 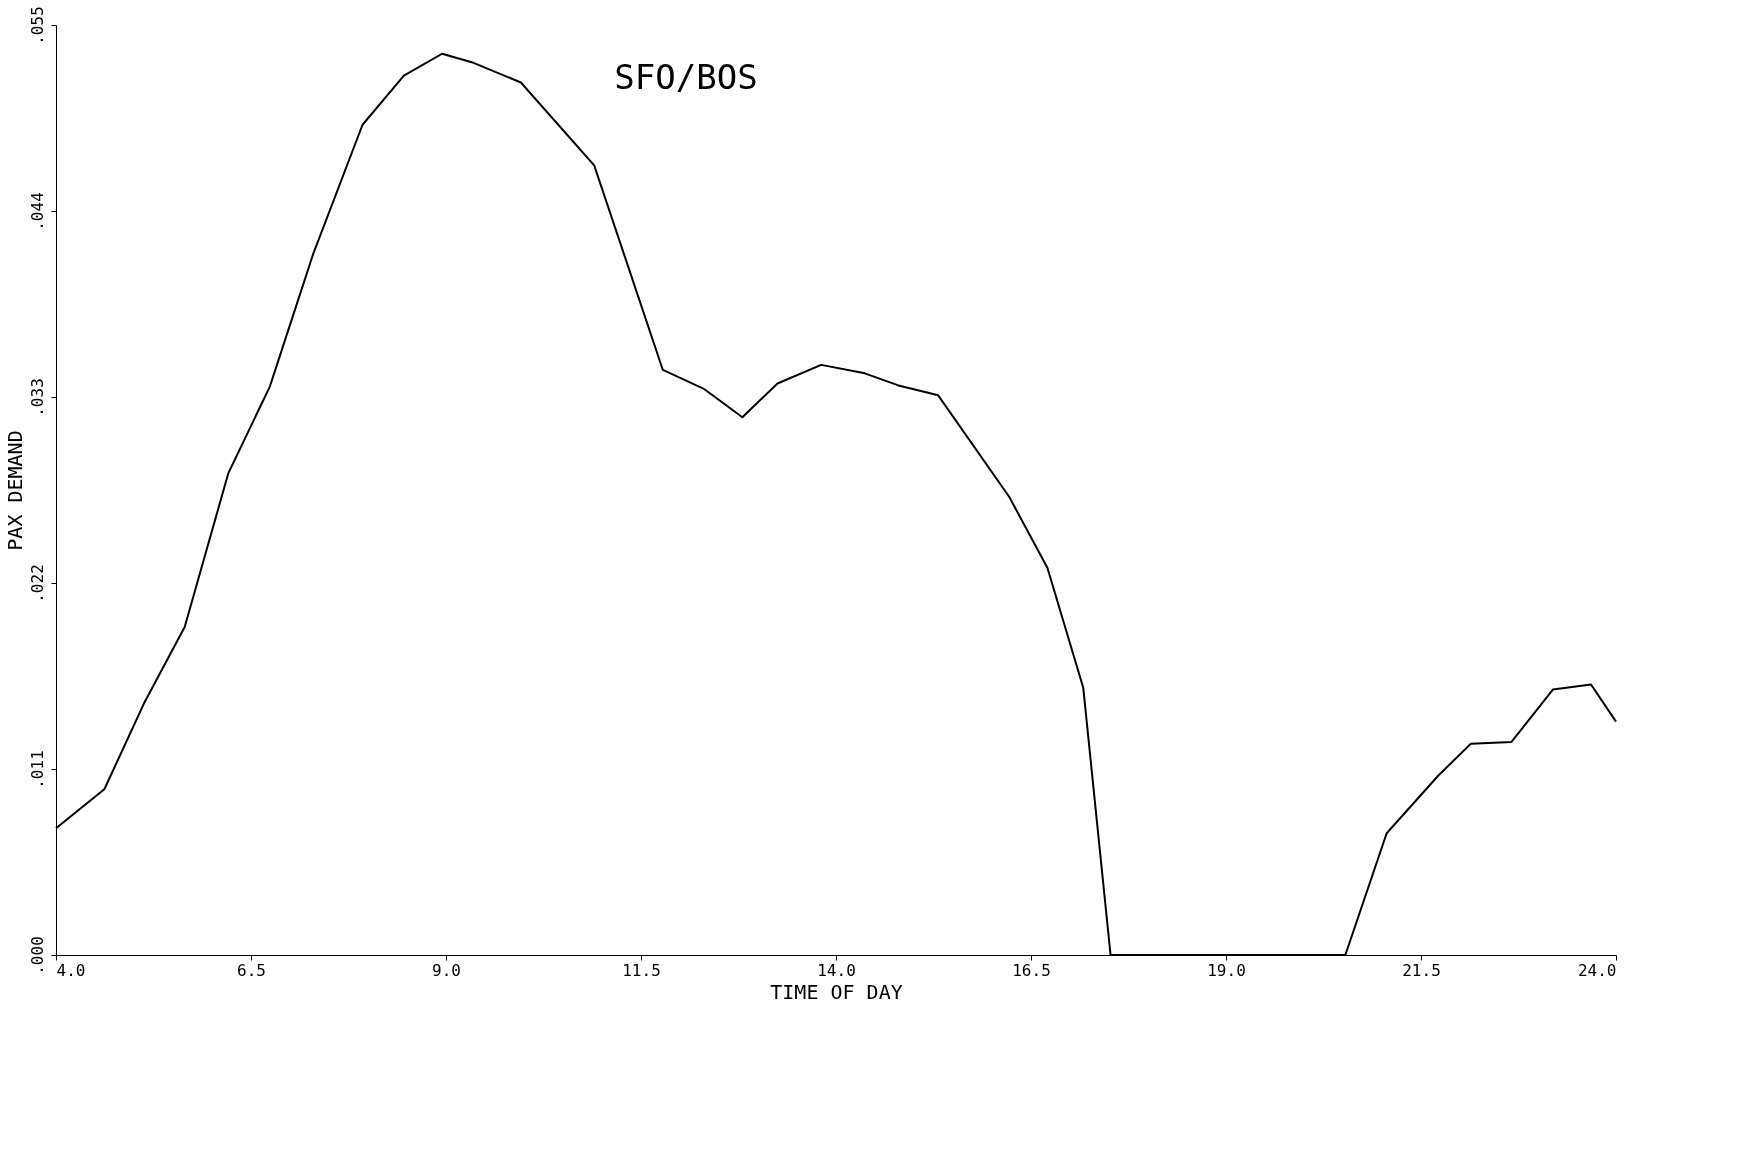 What do you see at coordinates (71, 970) in the screenshot?
I see `x-tick-label: 4.0` at bounding box center [71, 970].